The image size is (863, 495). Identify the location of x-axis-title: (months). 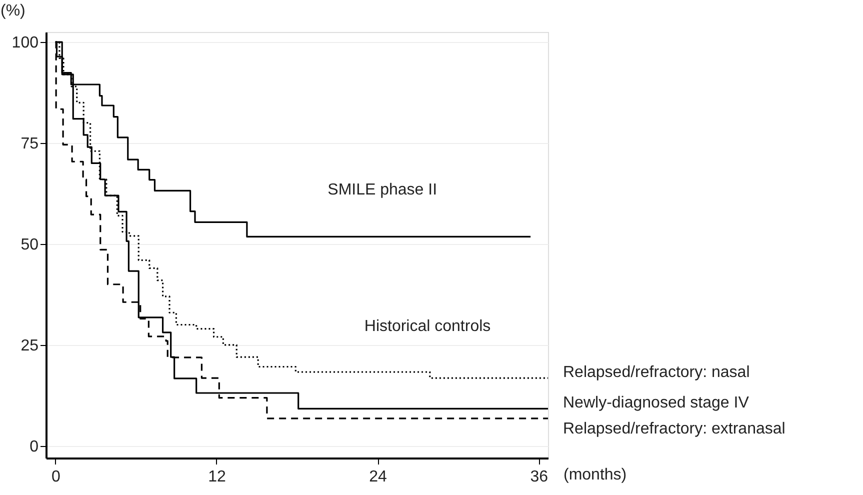
(595, 475).